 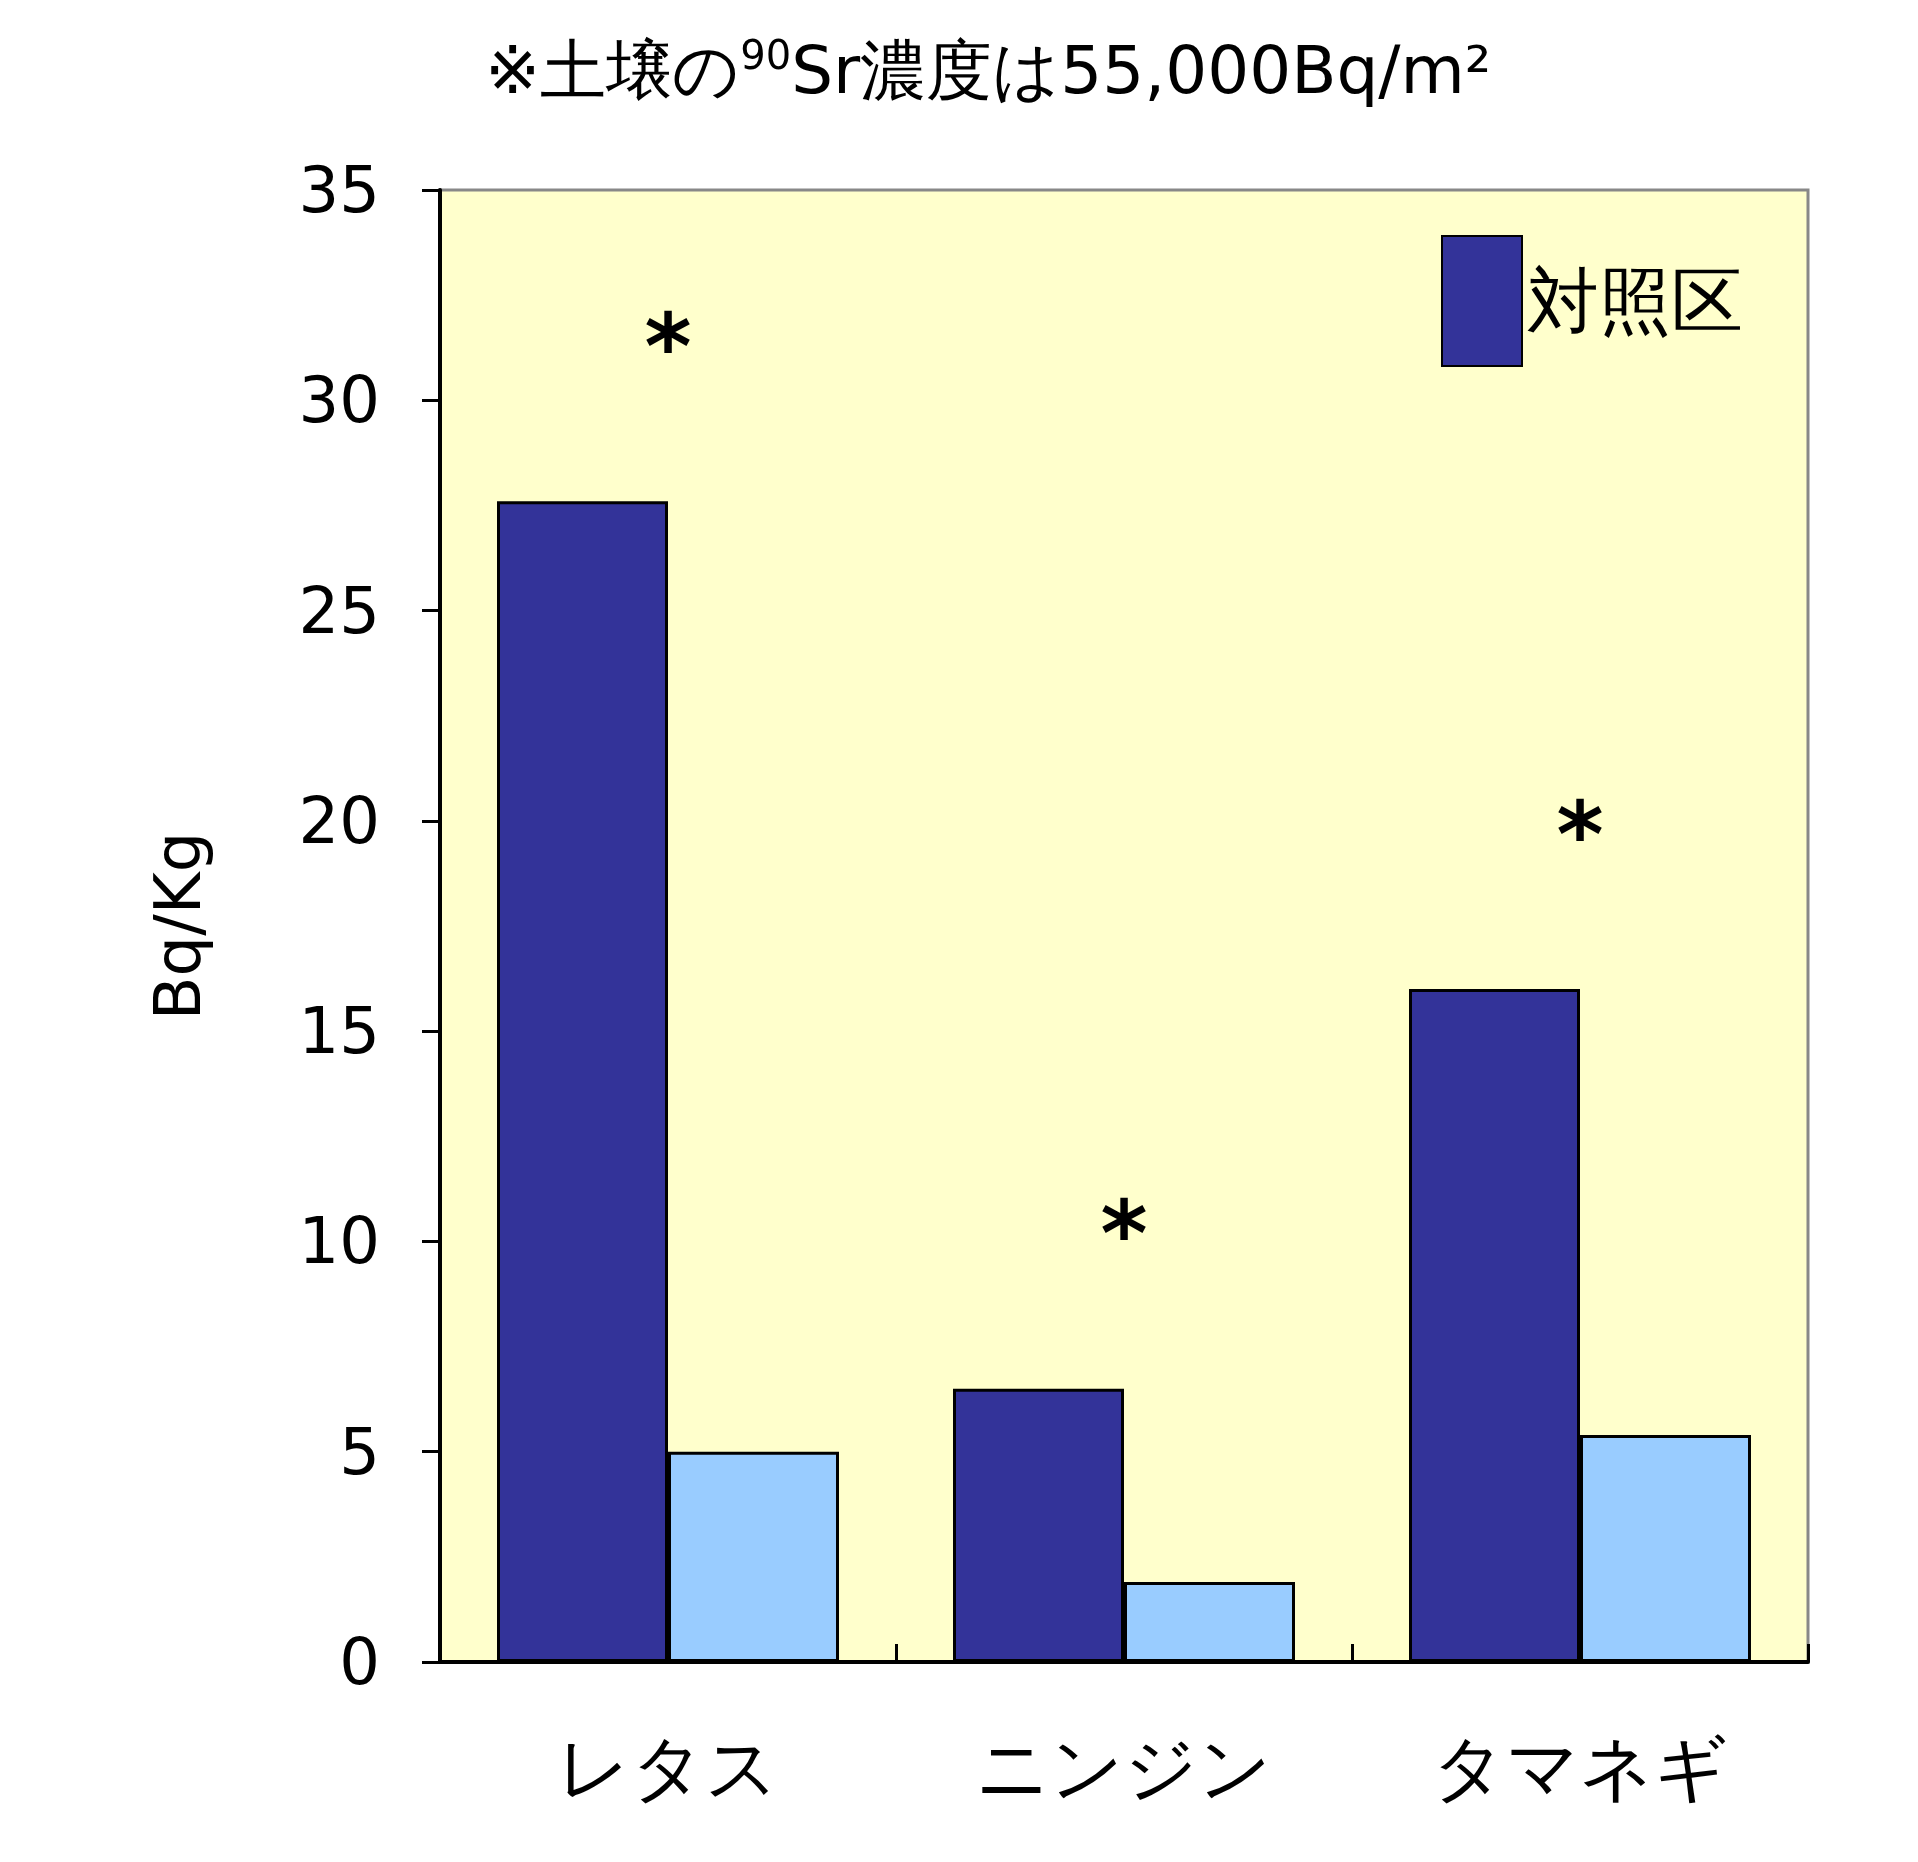 I want to click on y-axis-title: Bq/Kg, so click(x=178, y=926).